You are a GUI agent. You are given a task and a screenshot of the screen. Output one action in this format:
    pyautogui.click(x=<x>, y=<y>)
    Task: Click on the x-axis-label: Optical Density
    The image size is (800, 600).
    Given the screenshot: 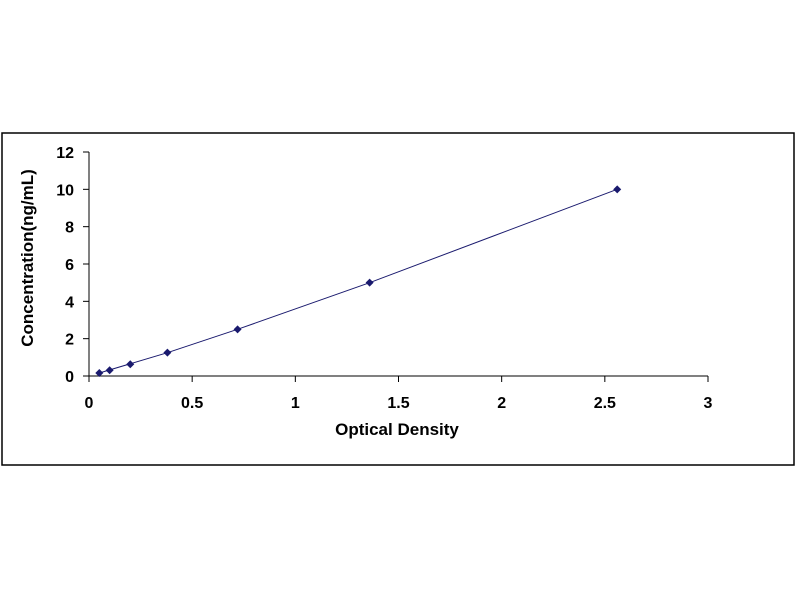 What is the action you would take?
    pyautogui.click(x=397, y=429)
    